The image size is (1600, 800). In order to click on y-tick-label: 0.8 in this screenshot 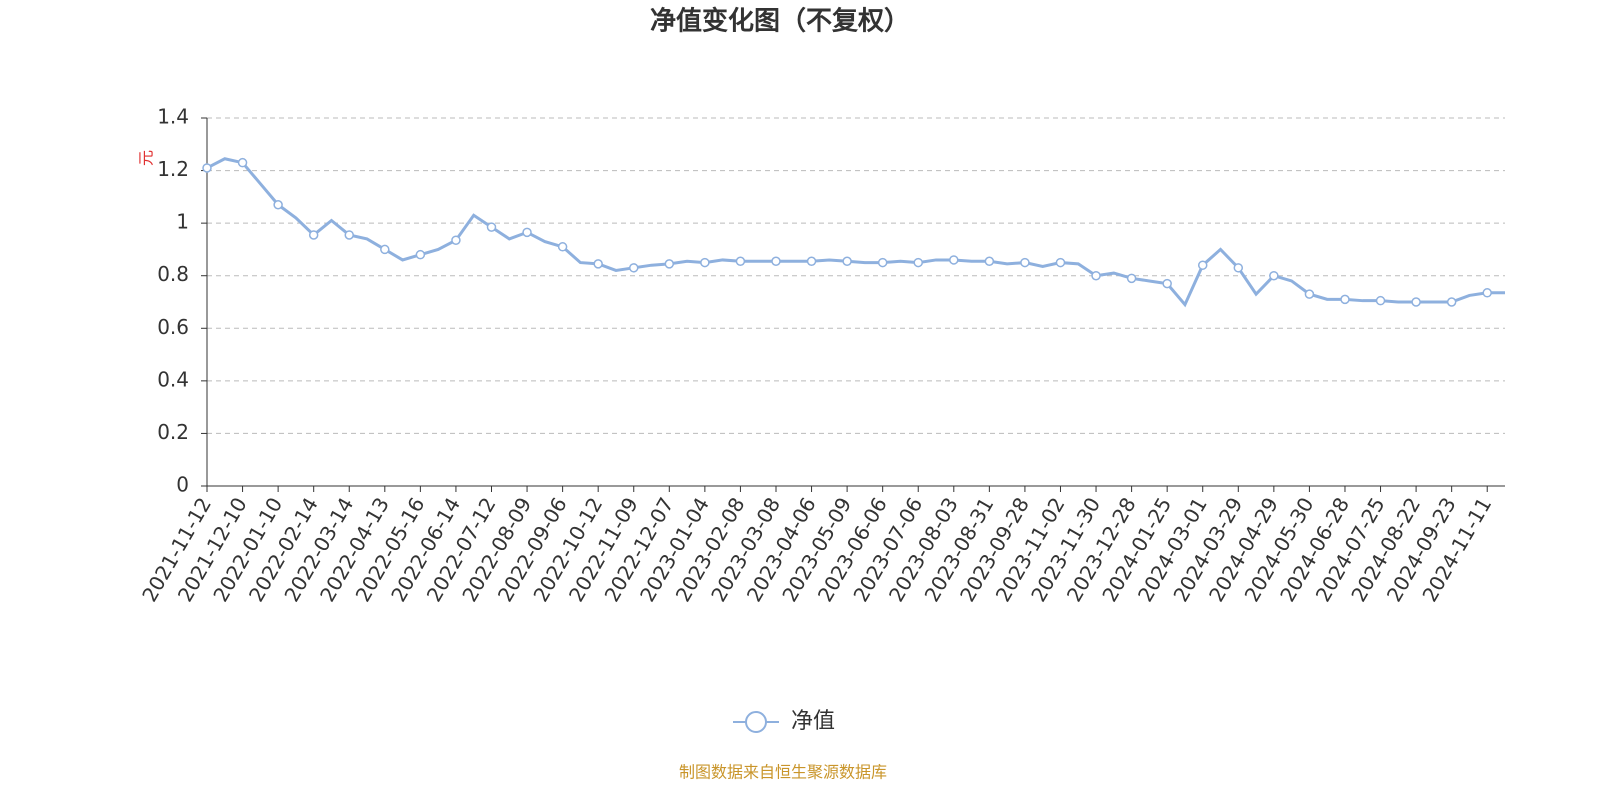, I will do `click(173, 274)`.